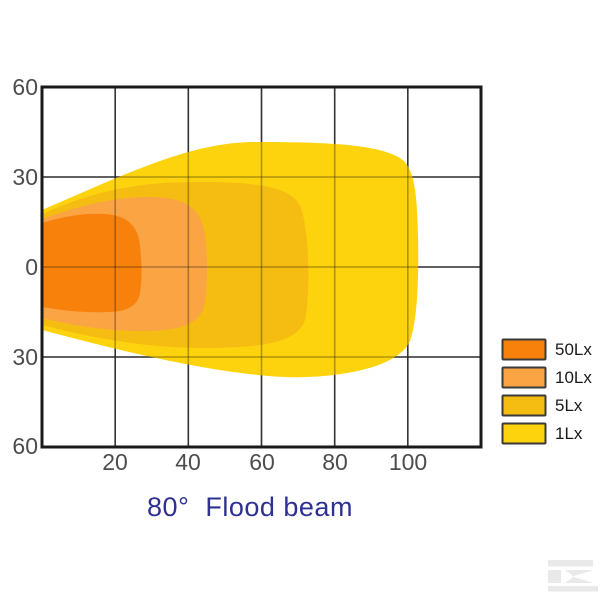  What do you see at coordinates (524, 349) in the screenshot?
I see `legend-swatch-50lx-icon` at bounding box center [524, 349].